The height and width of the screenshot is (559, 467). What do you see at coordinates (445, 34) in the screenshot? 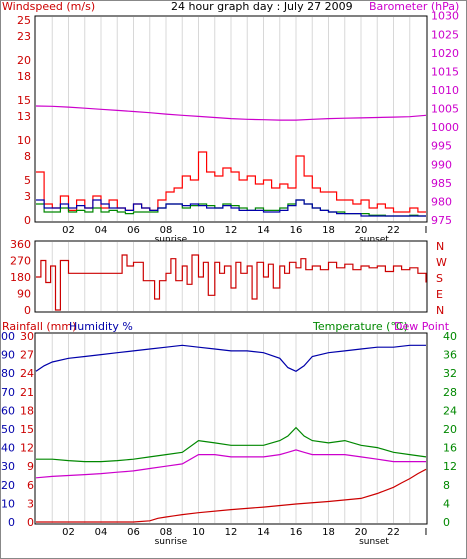
I see `y-tick-label-right: 1025` at bounding box center [445, 34].